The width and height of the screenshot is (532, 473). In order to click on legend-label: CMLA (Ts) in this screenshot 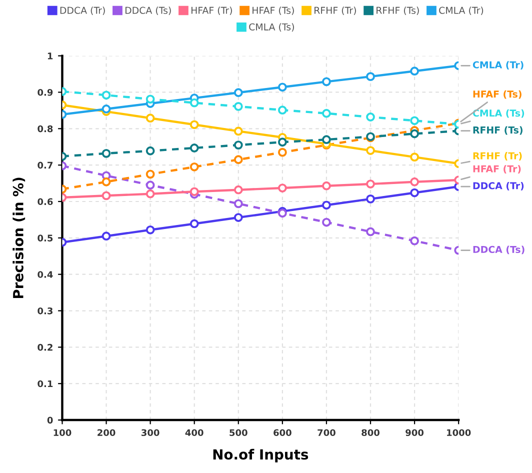, I will do `click(271, 27)`.